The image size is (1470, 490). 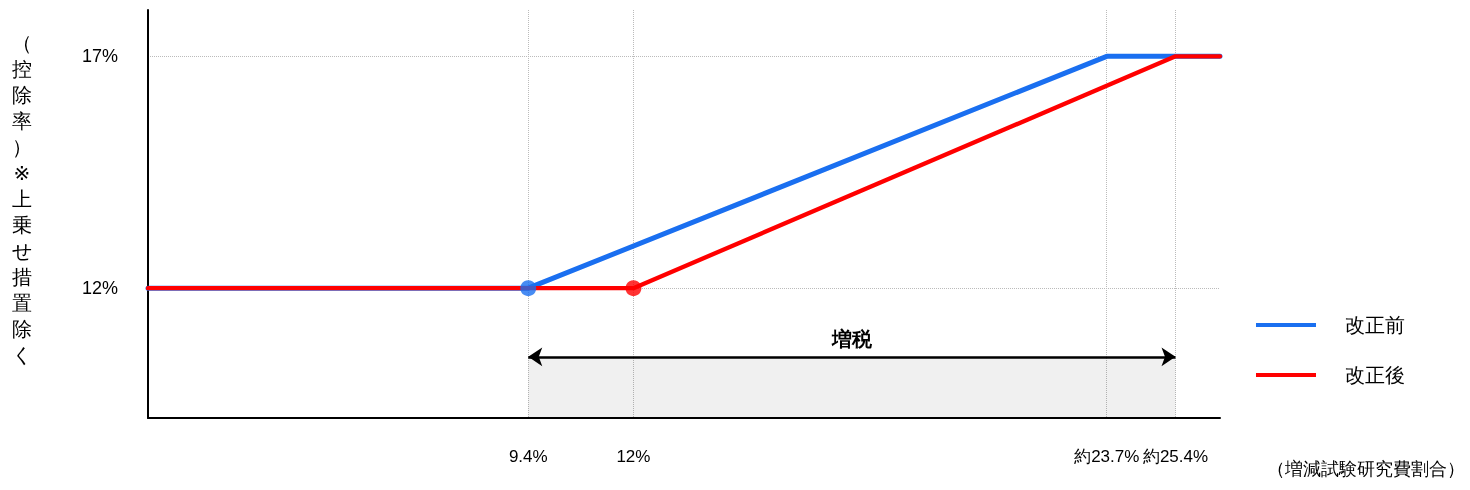 I want to click on y-tick-label: 17%, so click(x=99, y=56).